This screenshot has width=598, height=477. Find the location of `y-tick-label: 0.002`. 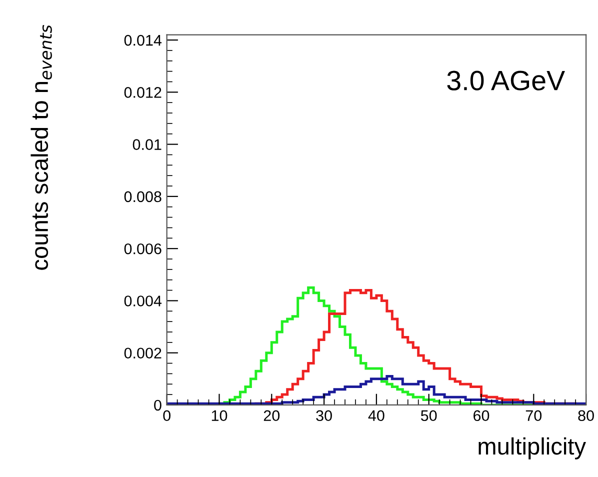

y-tick-label: 0.002 is located at coordinates (143, 353).